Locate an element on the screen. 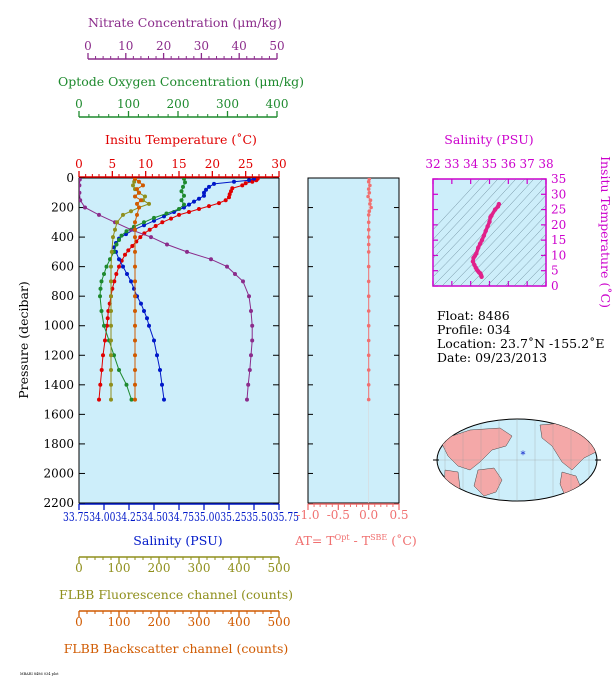 This screenshot has height=689, width=616. info-float: Float: 8486 is located at coordinates (473, 315).